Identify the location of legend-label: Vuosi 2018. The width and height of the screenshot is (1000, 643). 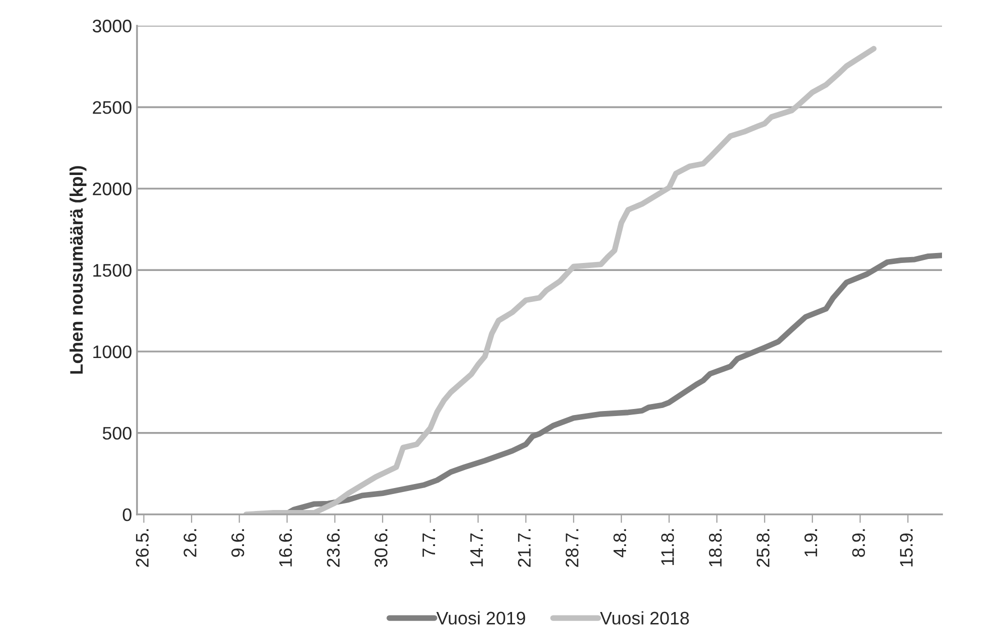
(644, 618).